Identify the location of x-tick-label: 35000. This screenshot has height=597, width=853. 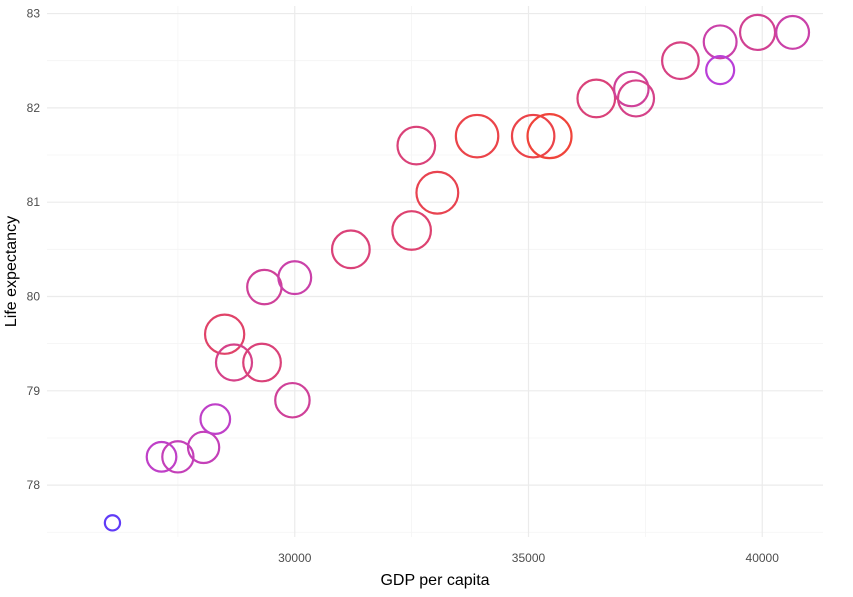
(529, 558).